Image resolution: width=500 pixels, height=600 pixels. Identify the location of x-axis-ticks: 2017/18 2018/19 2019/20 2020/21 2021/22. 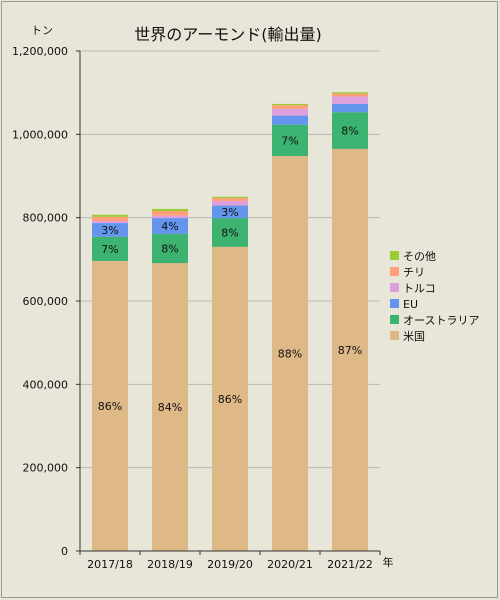
(230, 561).